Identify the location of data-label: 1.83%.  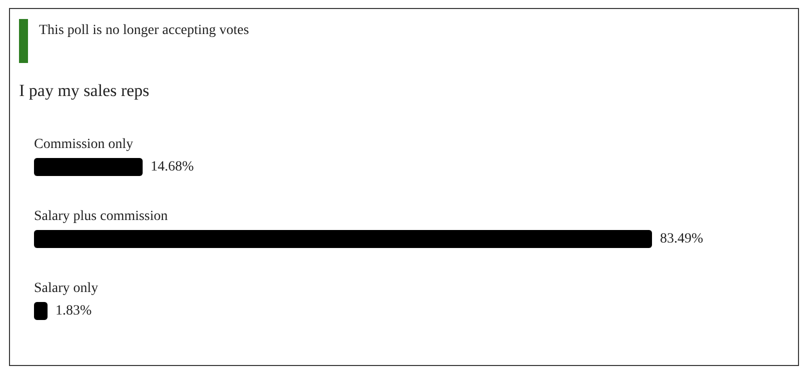
(74, 311).